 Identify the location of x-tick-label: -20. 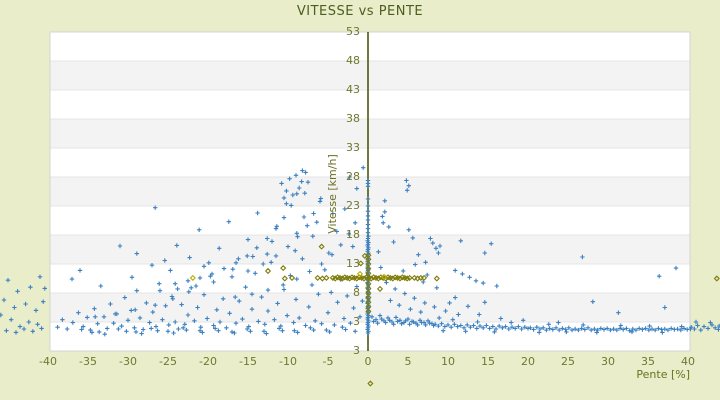
(208, 361).